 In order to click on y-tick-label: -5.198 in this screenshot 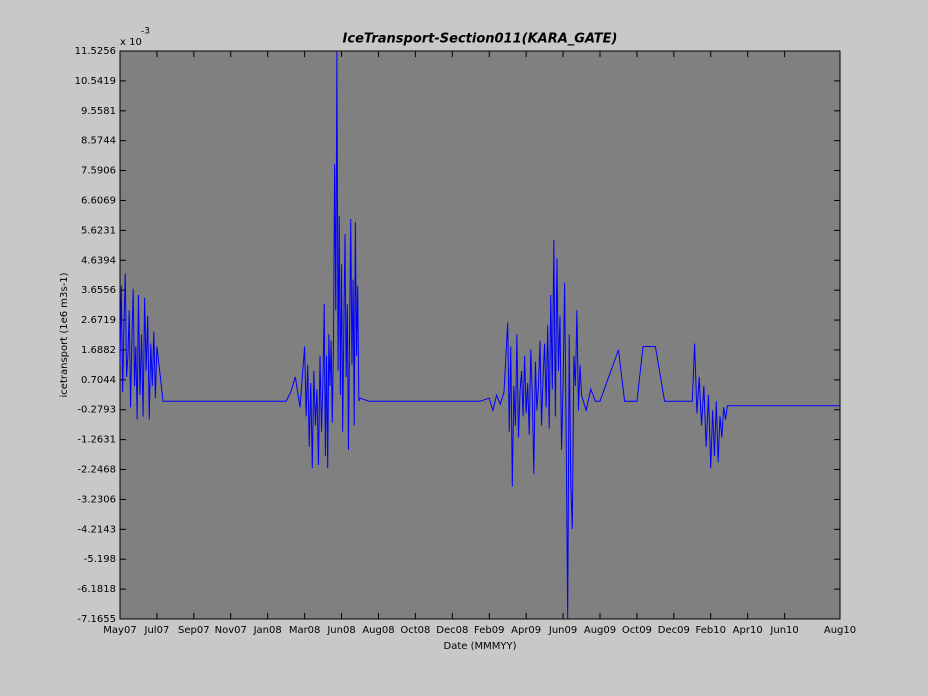, I will do `click(100, 559)`.